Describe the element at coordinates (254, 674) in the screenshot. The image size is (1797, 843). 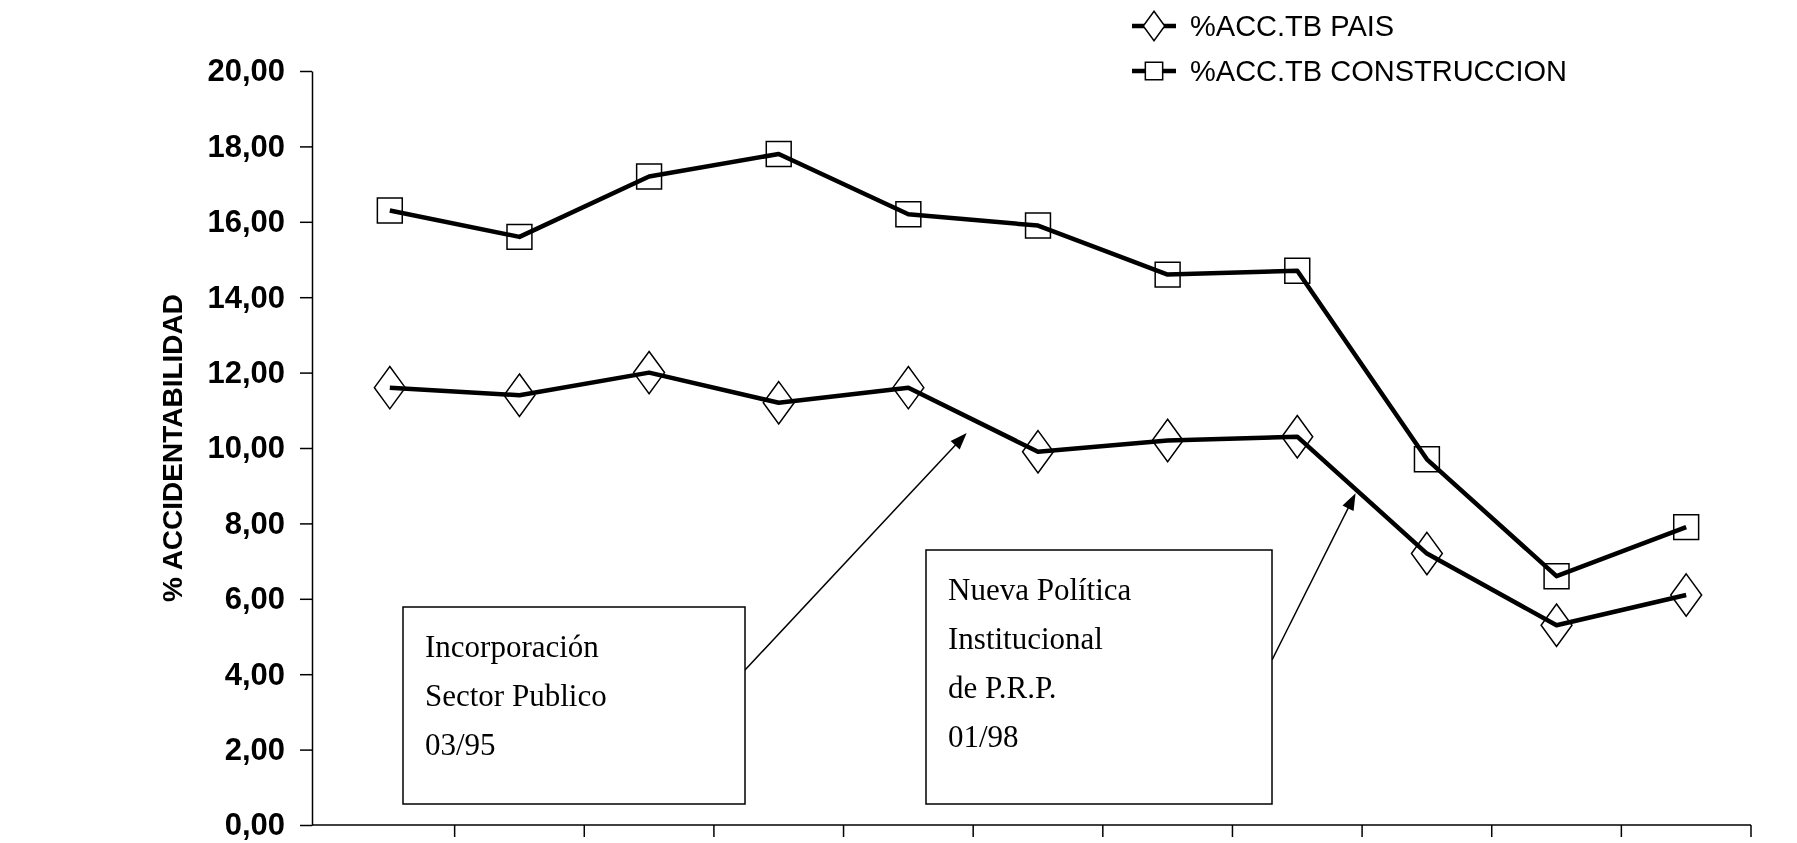
I see `y-tick-label: 4,00` at that location.